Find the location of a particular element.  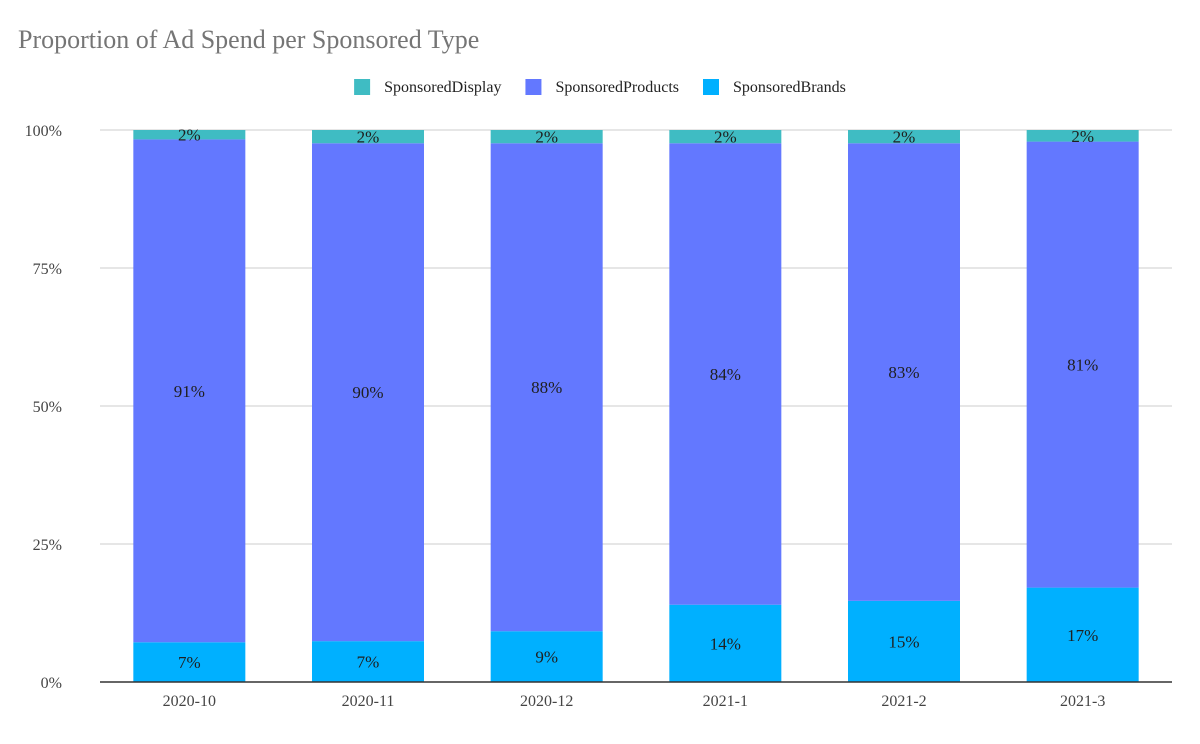

data-label: 90% is located at coordinates (367, 392).